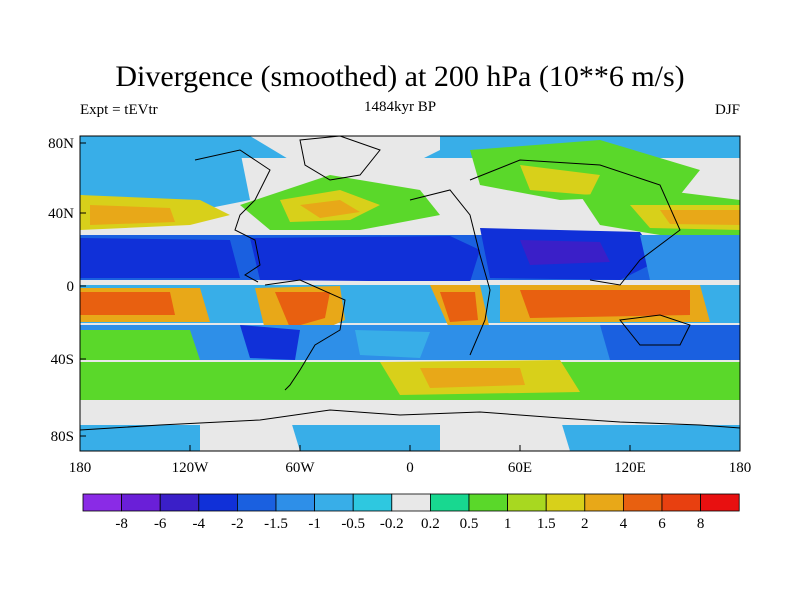  Describe the element at coordinates (469, 524) in the screenshot. I see `colorbar-level-label: 0.5` at that location.